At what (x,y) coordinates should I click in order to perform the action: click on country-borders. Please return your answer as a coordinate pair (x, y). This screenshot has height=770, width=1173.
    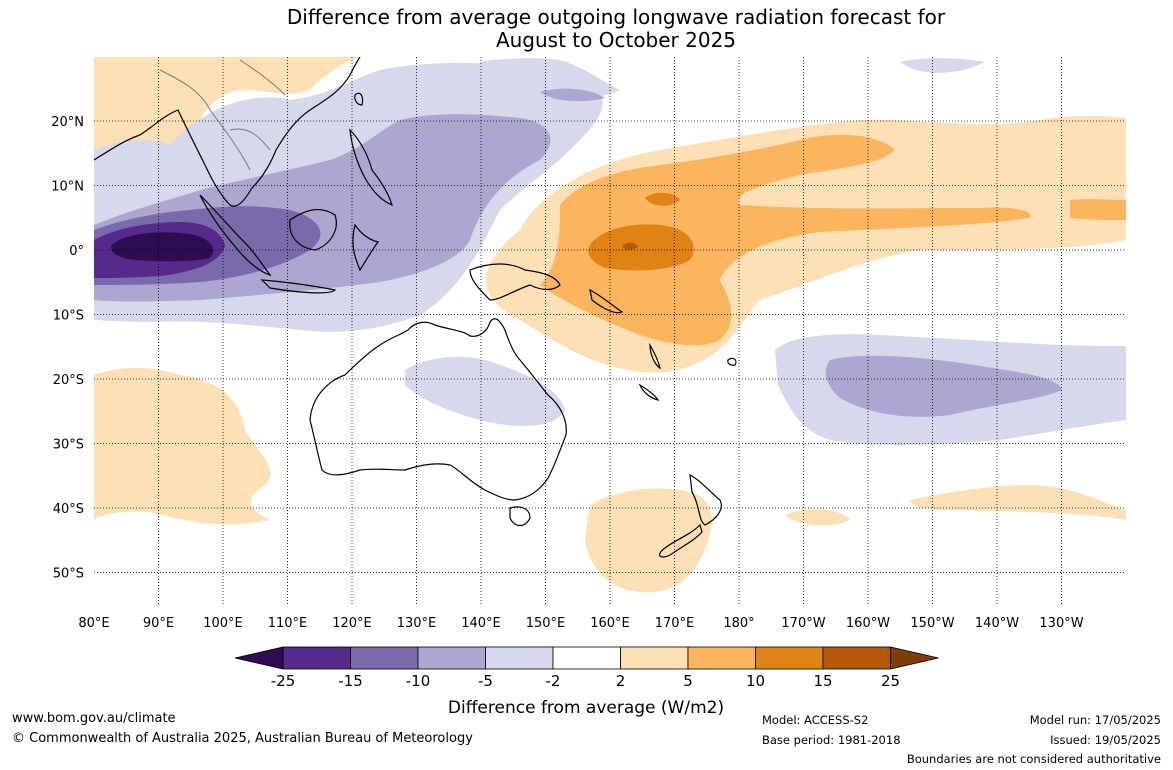
    Looking at the image, I should click on (222, 115).